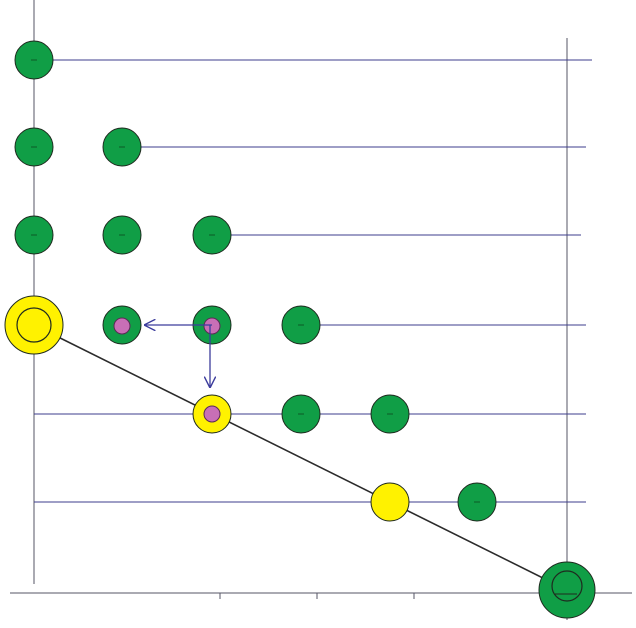 This screenshot has width=636, height=628. Describe the element at coordinates (477, 502) in the screenshot. I see `node-r6-c6` at that location.